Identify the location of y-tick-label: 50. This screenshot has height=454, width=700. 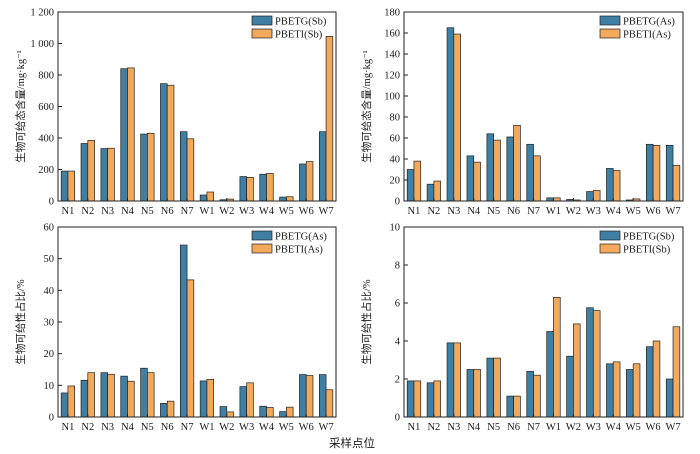
(49, 259).